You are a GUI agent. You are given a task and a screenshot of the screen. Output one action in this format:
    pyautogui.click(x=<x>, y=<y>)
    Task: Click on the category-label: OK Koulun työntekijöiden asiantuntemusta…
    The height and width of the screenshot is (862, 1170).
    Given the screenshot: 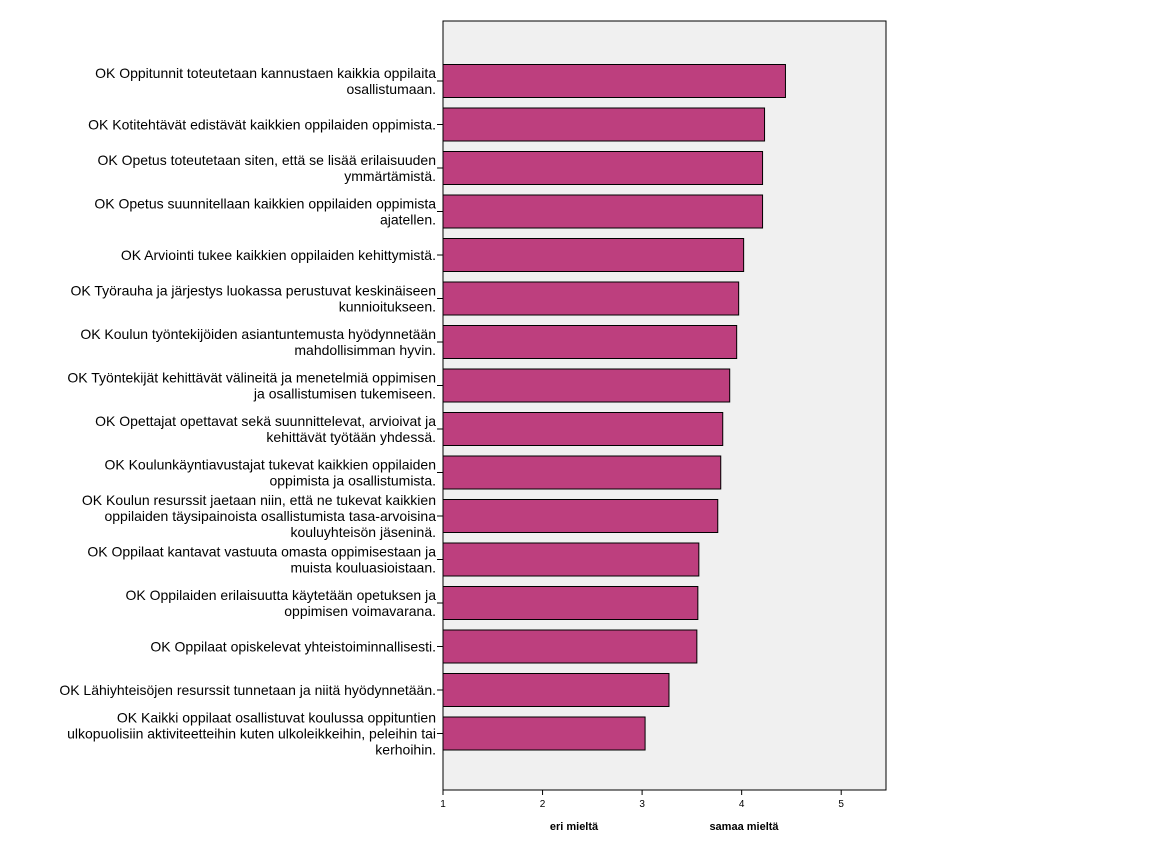 What is the action you would take?
    pyautogui.click(x=258, y=334)
    